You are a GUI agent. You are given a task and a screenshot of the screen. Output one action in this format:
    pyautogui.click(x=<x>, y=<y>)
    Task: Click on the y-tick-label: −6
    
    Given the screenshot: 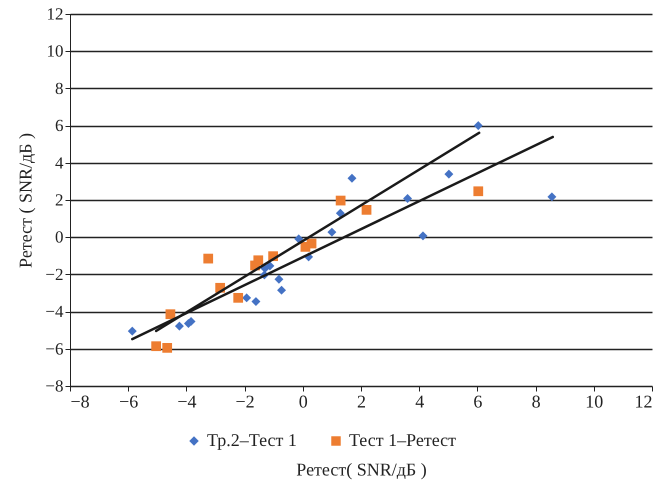 What is the action you would take?
    pyautogui.click(x=54, y=348)
    